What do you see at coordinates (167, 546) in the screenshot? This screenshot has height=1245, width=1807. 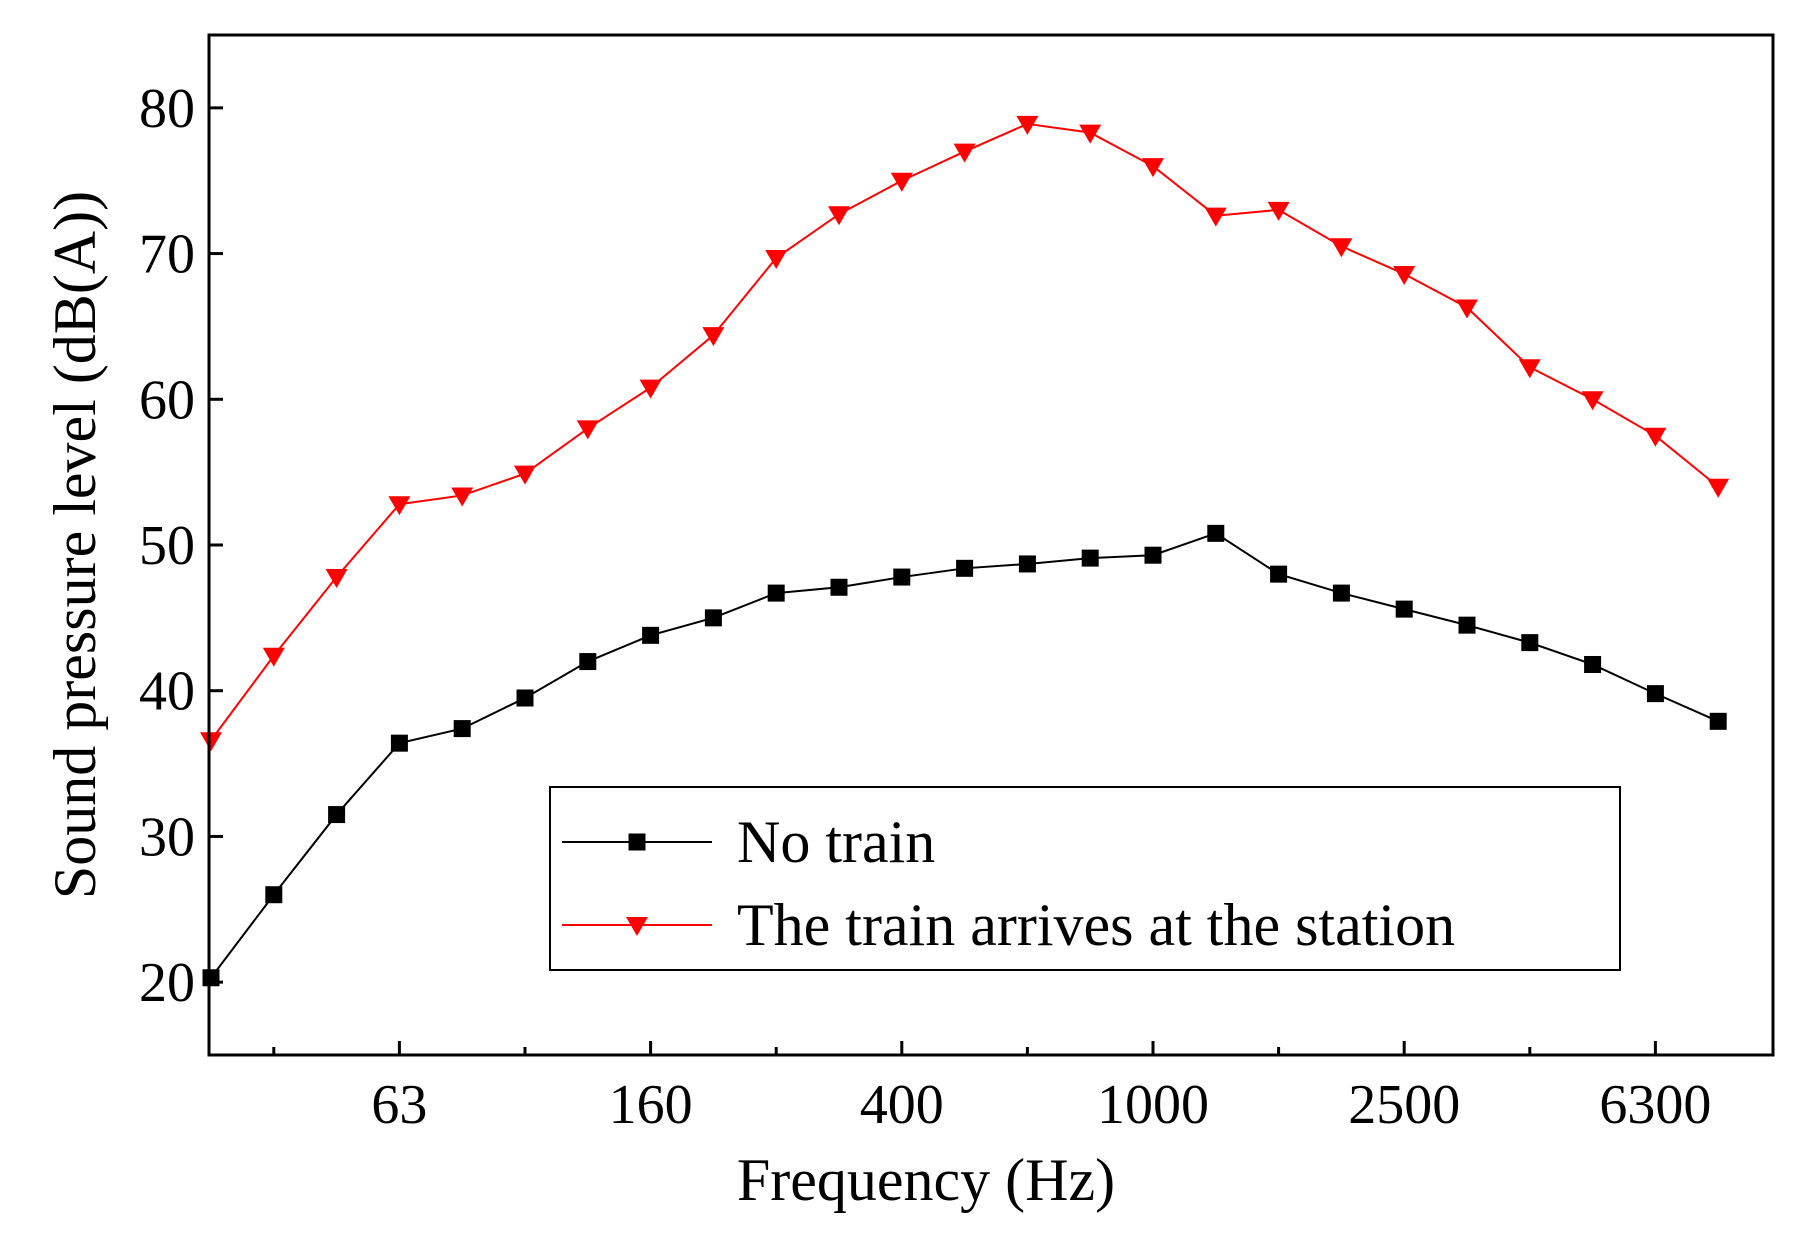 I see `y-tick-label: 50` at bounding box center [167, 546].